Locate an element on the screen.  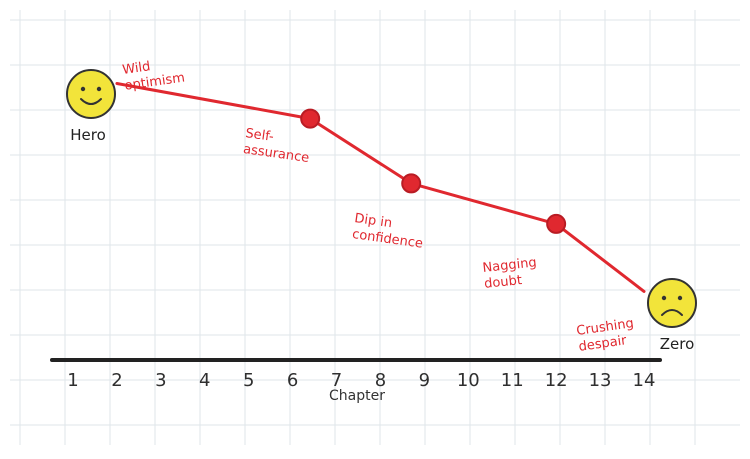
x-tick-label: 5 is located at coordinates (248, 380).